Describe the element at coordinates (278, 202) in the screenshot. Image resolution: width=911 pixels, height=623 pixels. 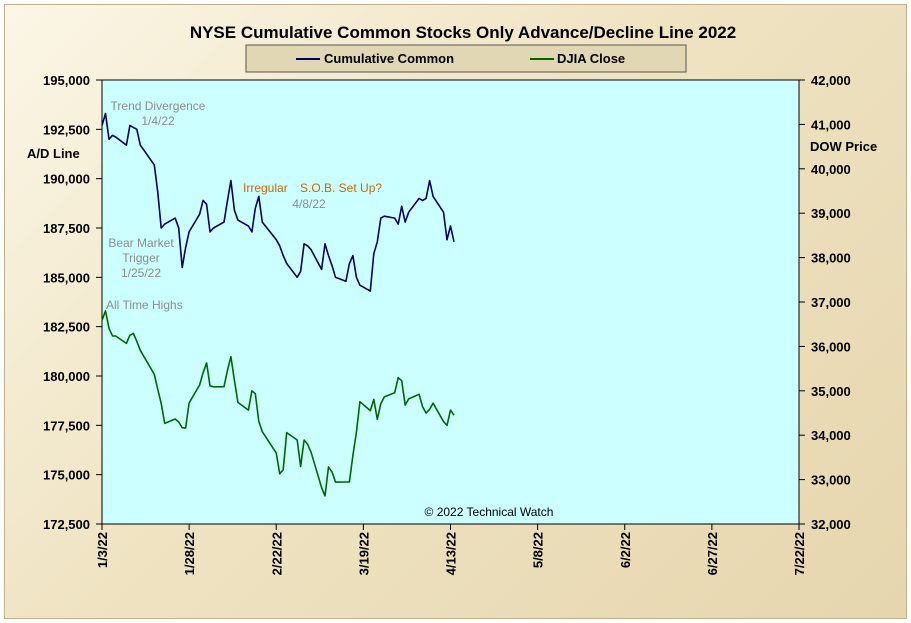
I see `series-line-cumulative-common` at that location.